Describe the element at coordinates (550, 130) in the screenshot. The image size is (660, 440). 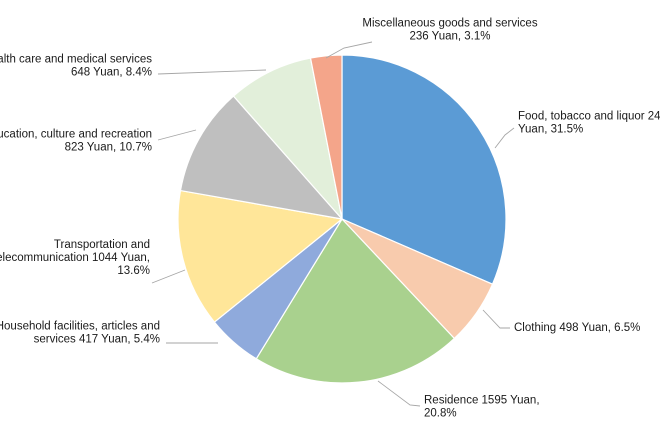
I see `data-label-line: Yuan, 31.5%` at that location.